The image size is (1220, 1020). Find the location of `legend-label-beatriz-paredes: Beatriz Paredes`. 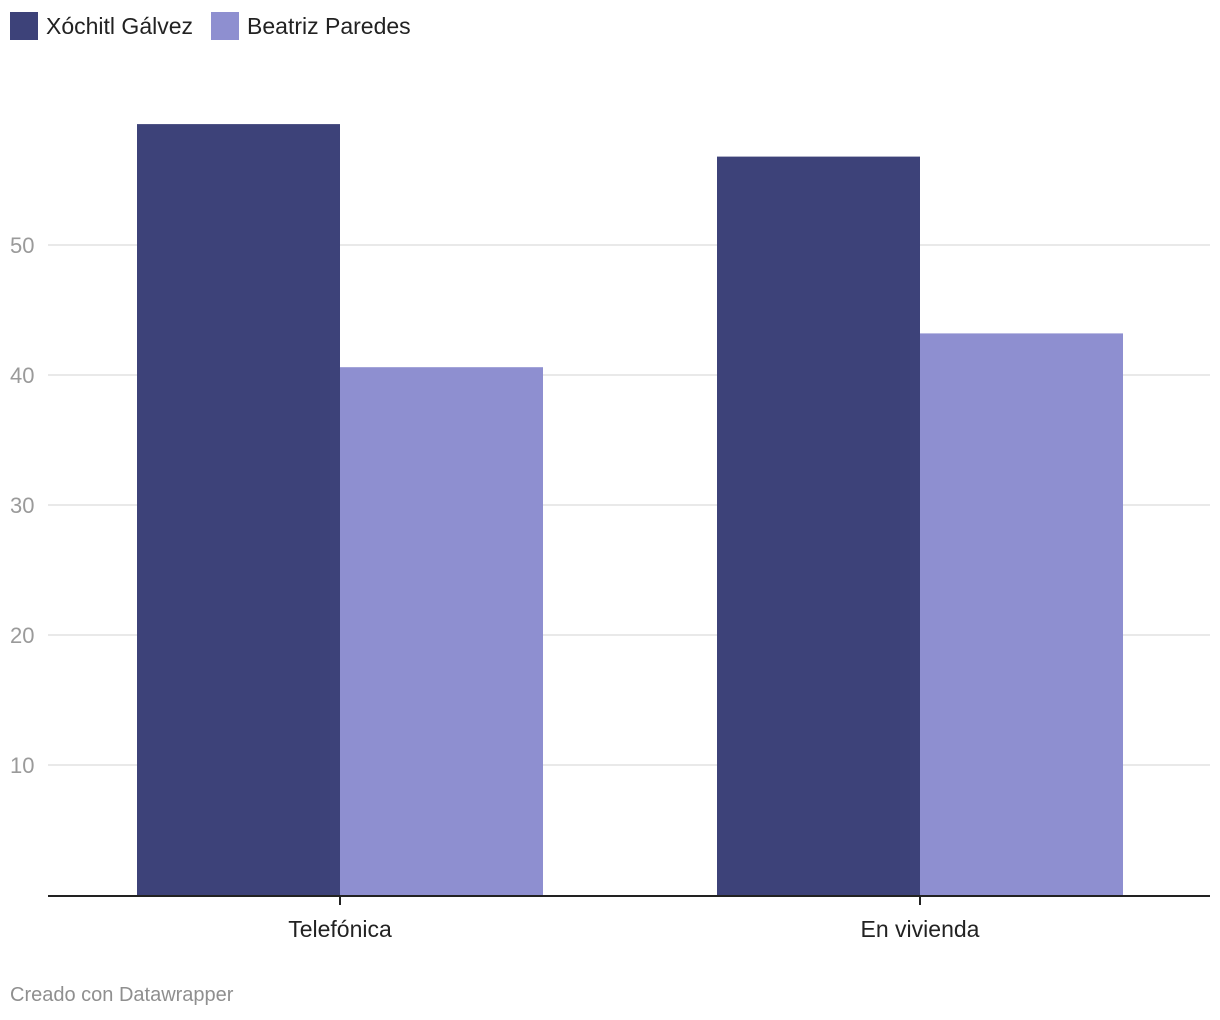

legend-label-beatriz-paredes: Beatriz Paredes is located at coordinates (329, 25).